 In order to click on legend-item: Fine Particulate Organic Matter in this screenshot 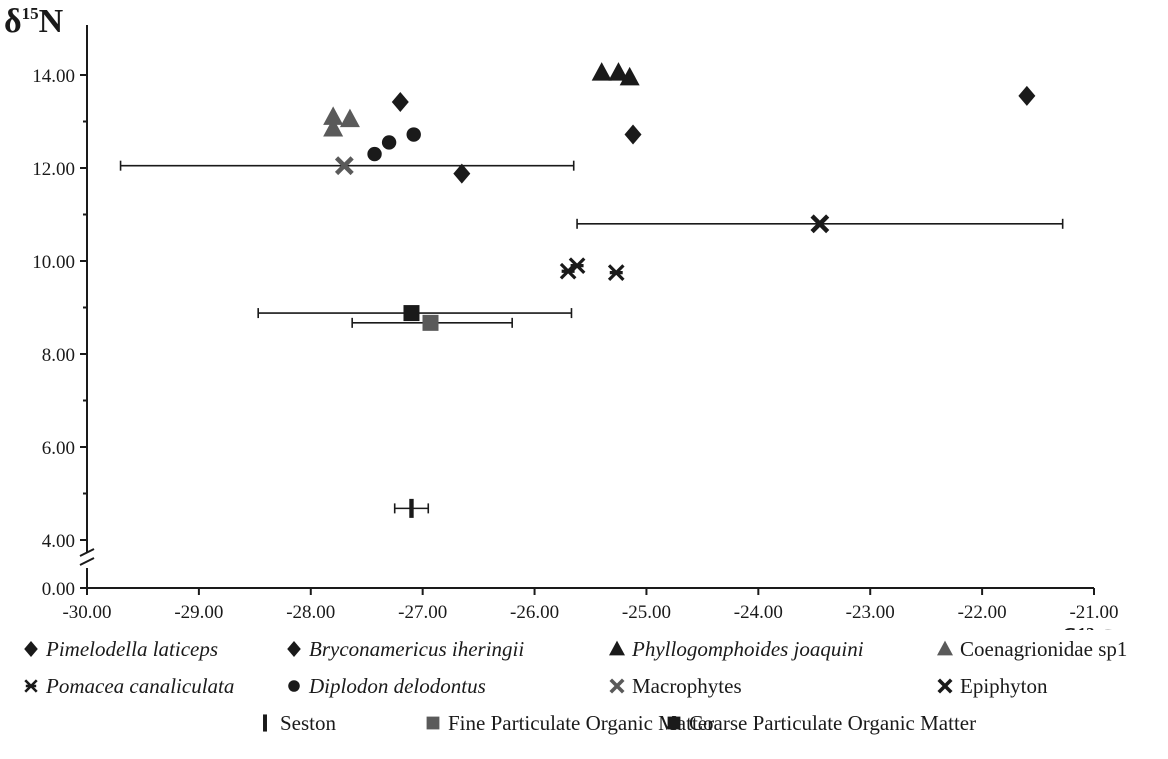, I will do `click(568, 723)`.